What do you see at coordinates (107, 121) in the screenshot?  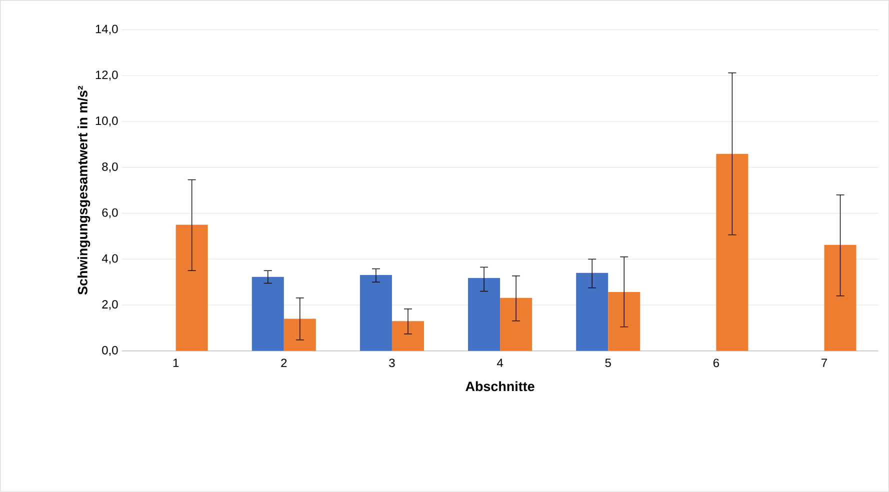 I see `y-tick-label: 10,0` at bounding box center [107, 121].